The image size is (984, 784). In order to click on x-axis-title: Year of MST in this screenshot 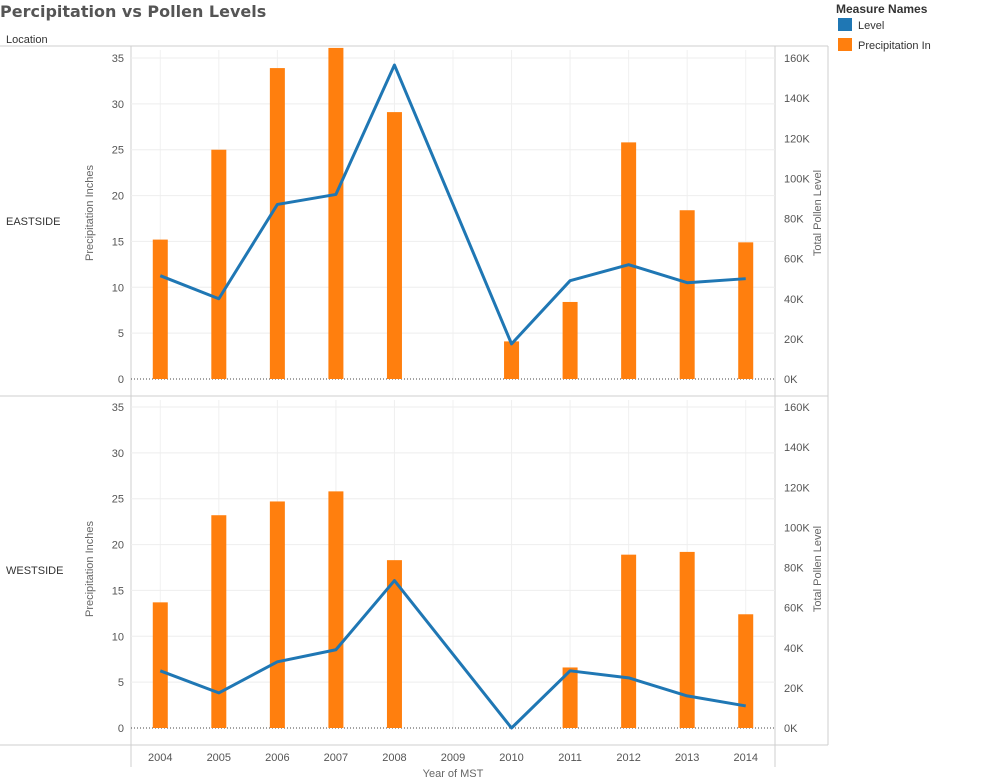, I will do `click(453, 774)`.